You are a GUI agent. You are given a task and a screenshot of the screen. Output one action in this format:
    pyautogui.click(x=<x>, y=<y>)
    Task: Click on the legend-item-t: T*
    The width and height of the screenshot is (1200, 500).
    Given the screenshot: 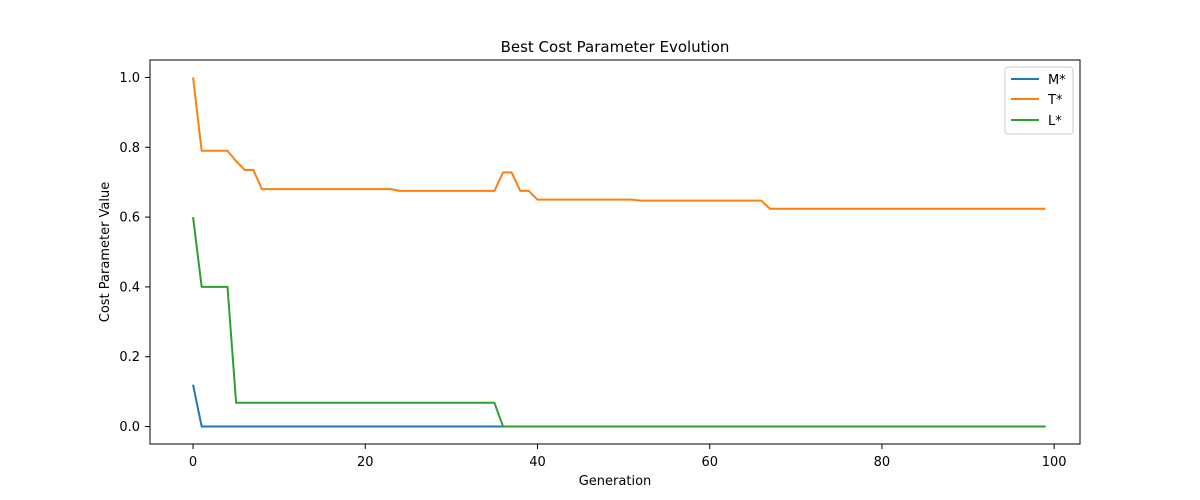 What is the action you would take?
    pyautogui.click(x=1037, y=100)
    